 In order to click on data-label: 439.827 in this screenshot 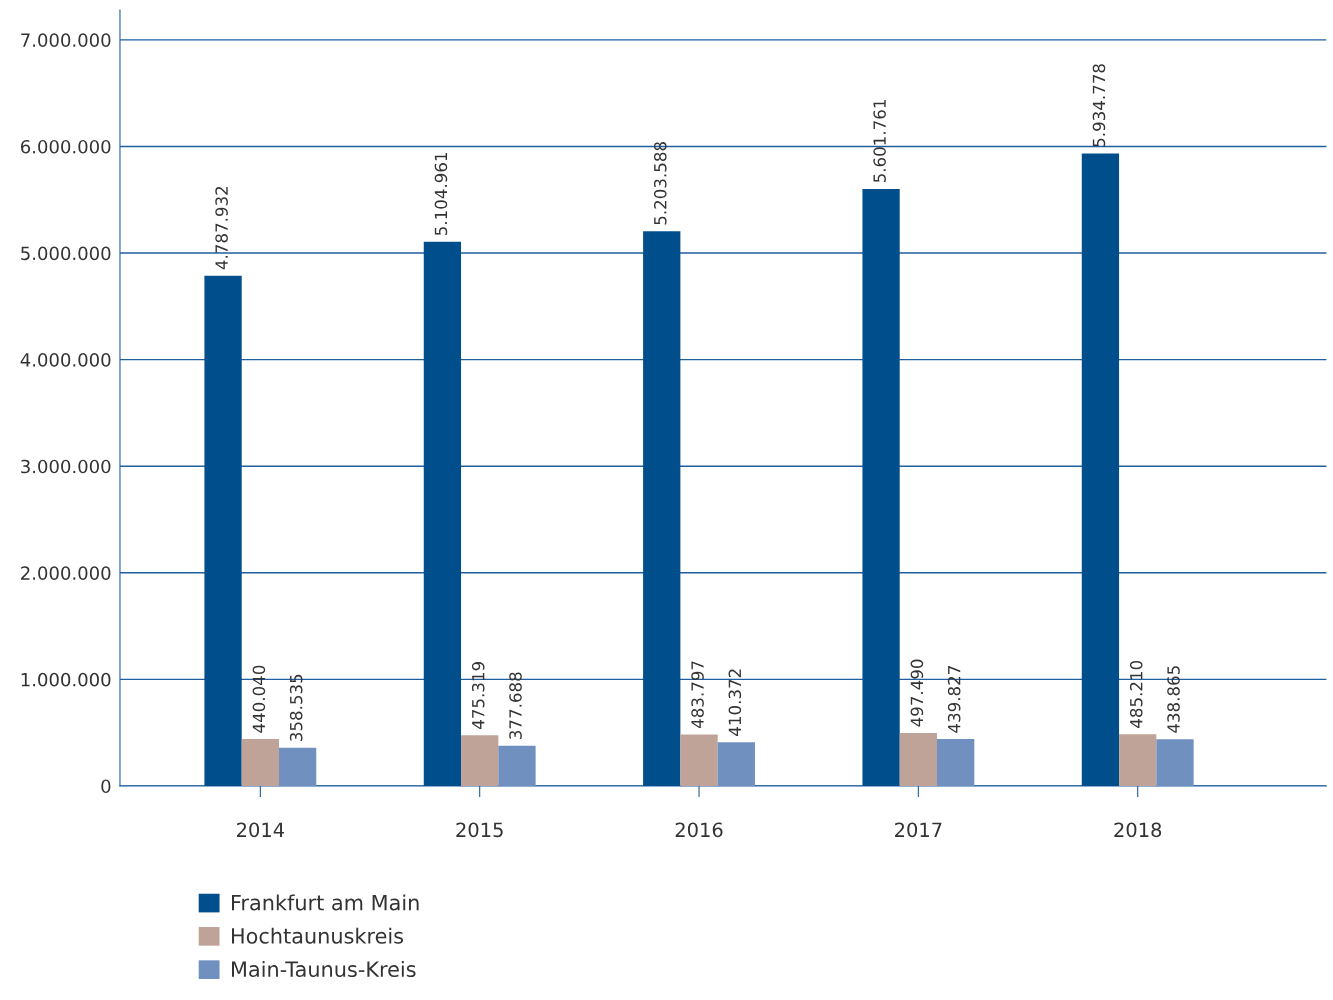, I will do `click(954, 699)`.